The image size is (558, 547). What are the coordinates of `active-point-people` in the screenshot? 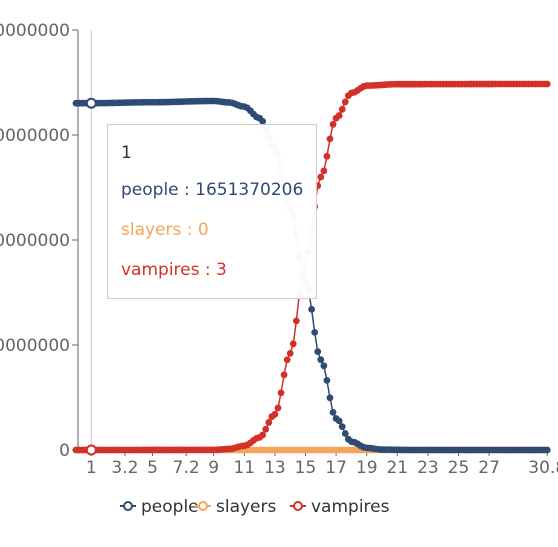 It's located at (91, 103).